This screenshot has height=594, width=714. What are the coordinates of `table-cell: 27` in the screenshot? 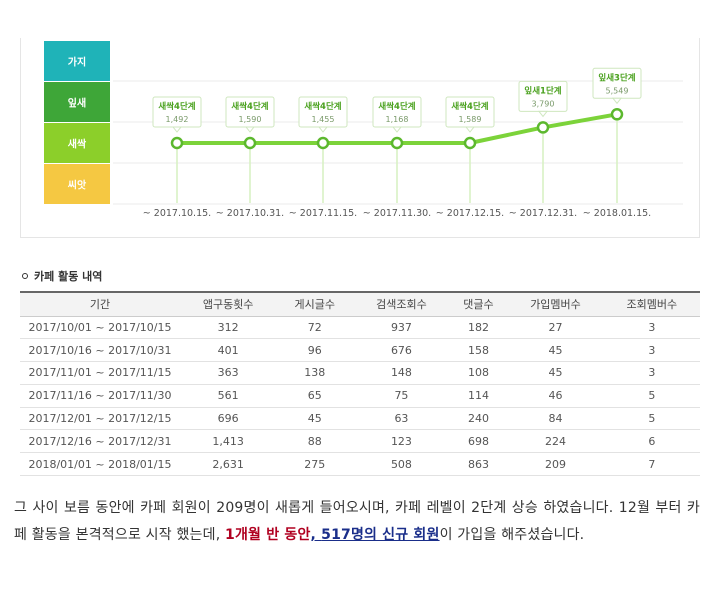 It's located at (555, 328).